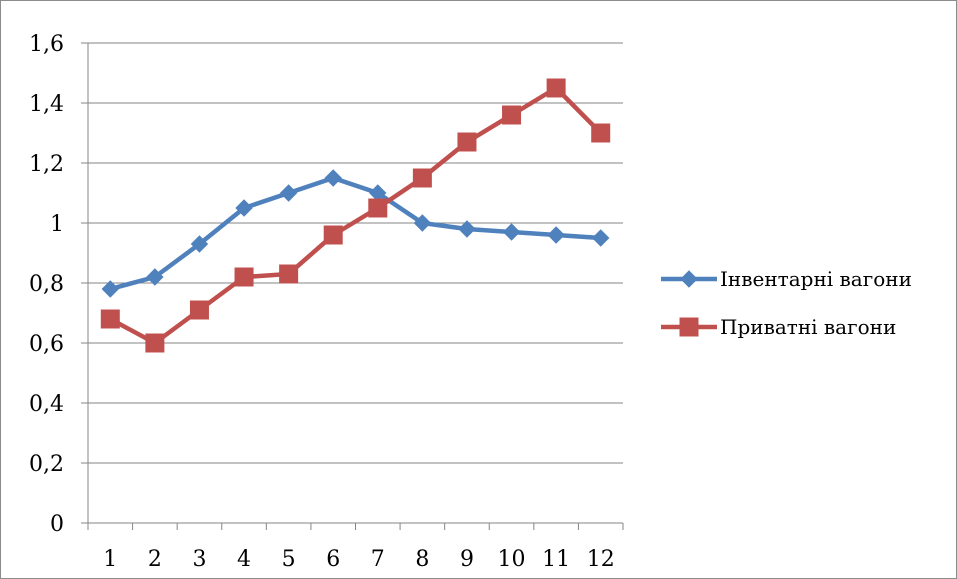  Describe the element at coordinates (512, 559) in the screenshot. I see `x-tick-label: 10` at that location.